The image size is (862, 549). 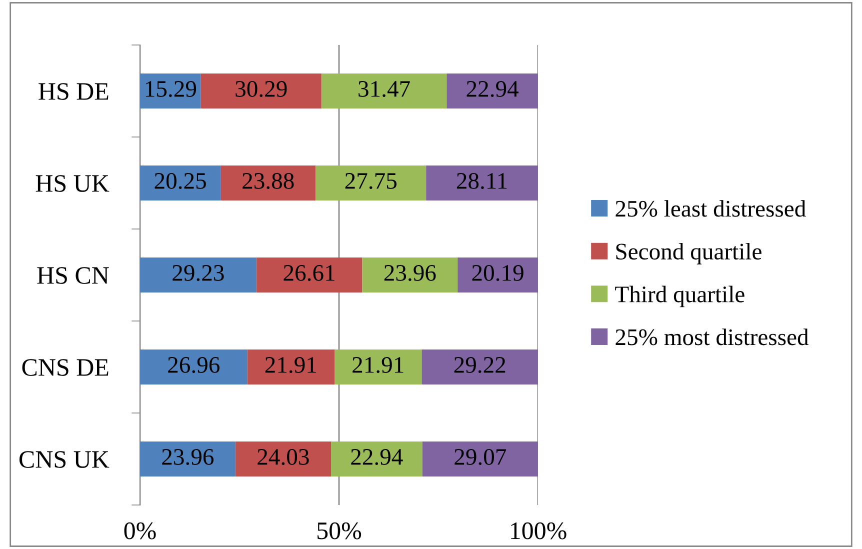 I want to click on data-label: 29.23, so click(x=198, y=273).